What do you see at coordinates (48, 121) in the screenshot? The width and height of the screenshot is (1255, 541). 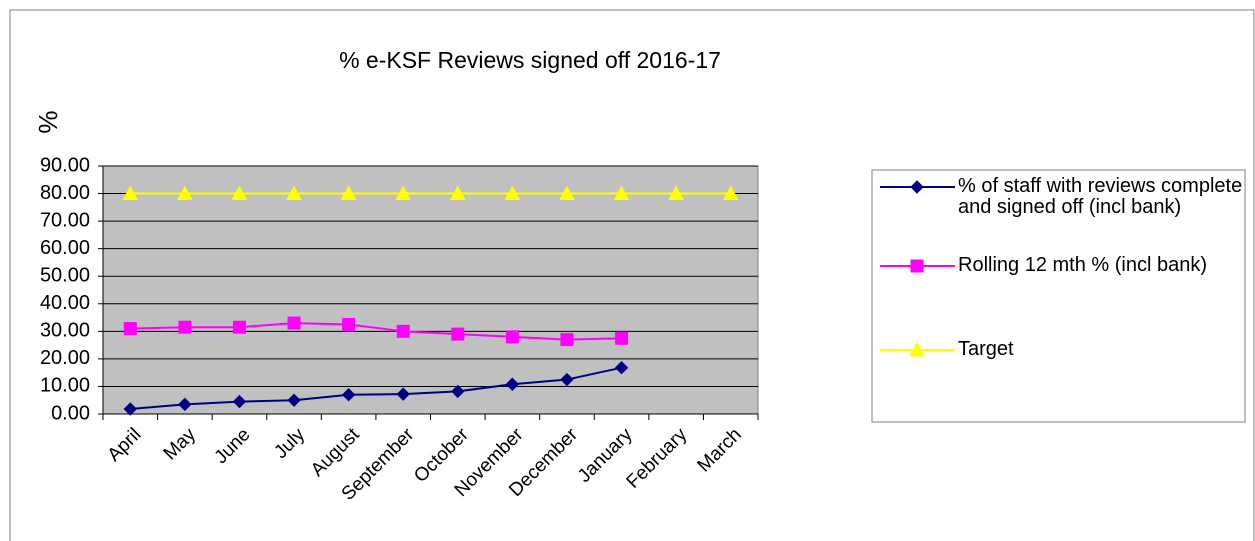 I see `y-axis-label: %` at bounding box center [48, 121].